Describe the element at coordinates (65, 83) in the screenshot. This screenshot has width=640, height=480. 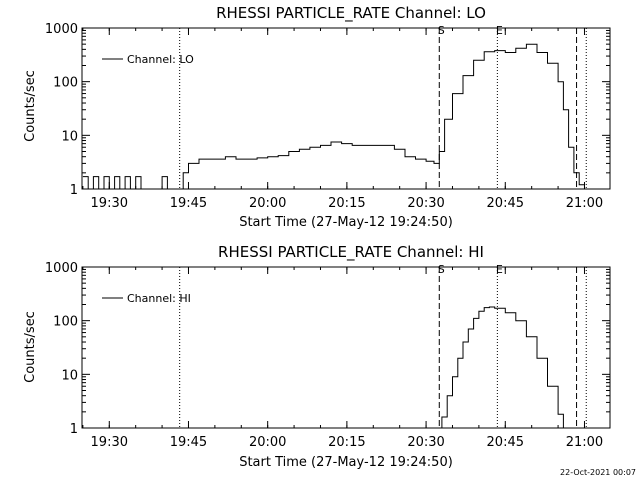
I see `y-tick-label-lo: 100` at that location.